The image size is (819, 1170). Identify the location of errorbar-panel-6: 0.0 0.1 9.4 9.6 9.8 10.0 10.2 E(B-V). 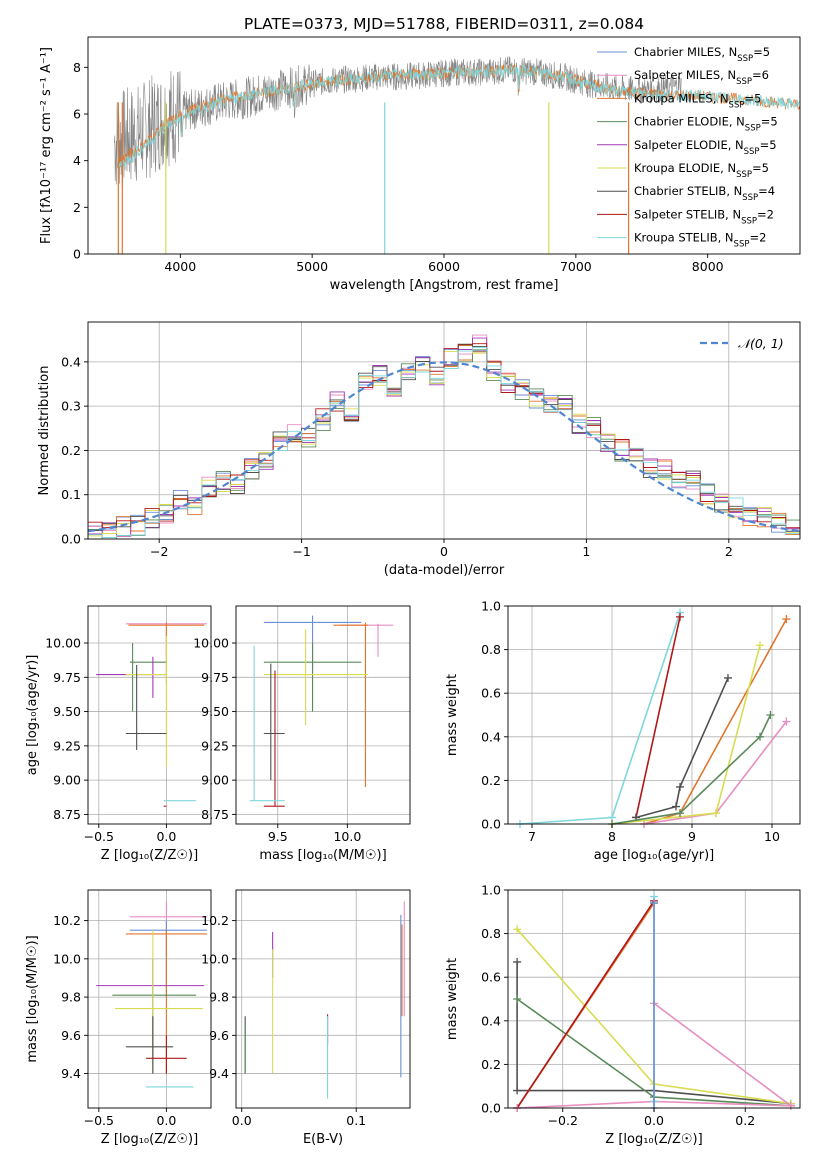
(306, 1018).